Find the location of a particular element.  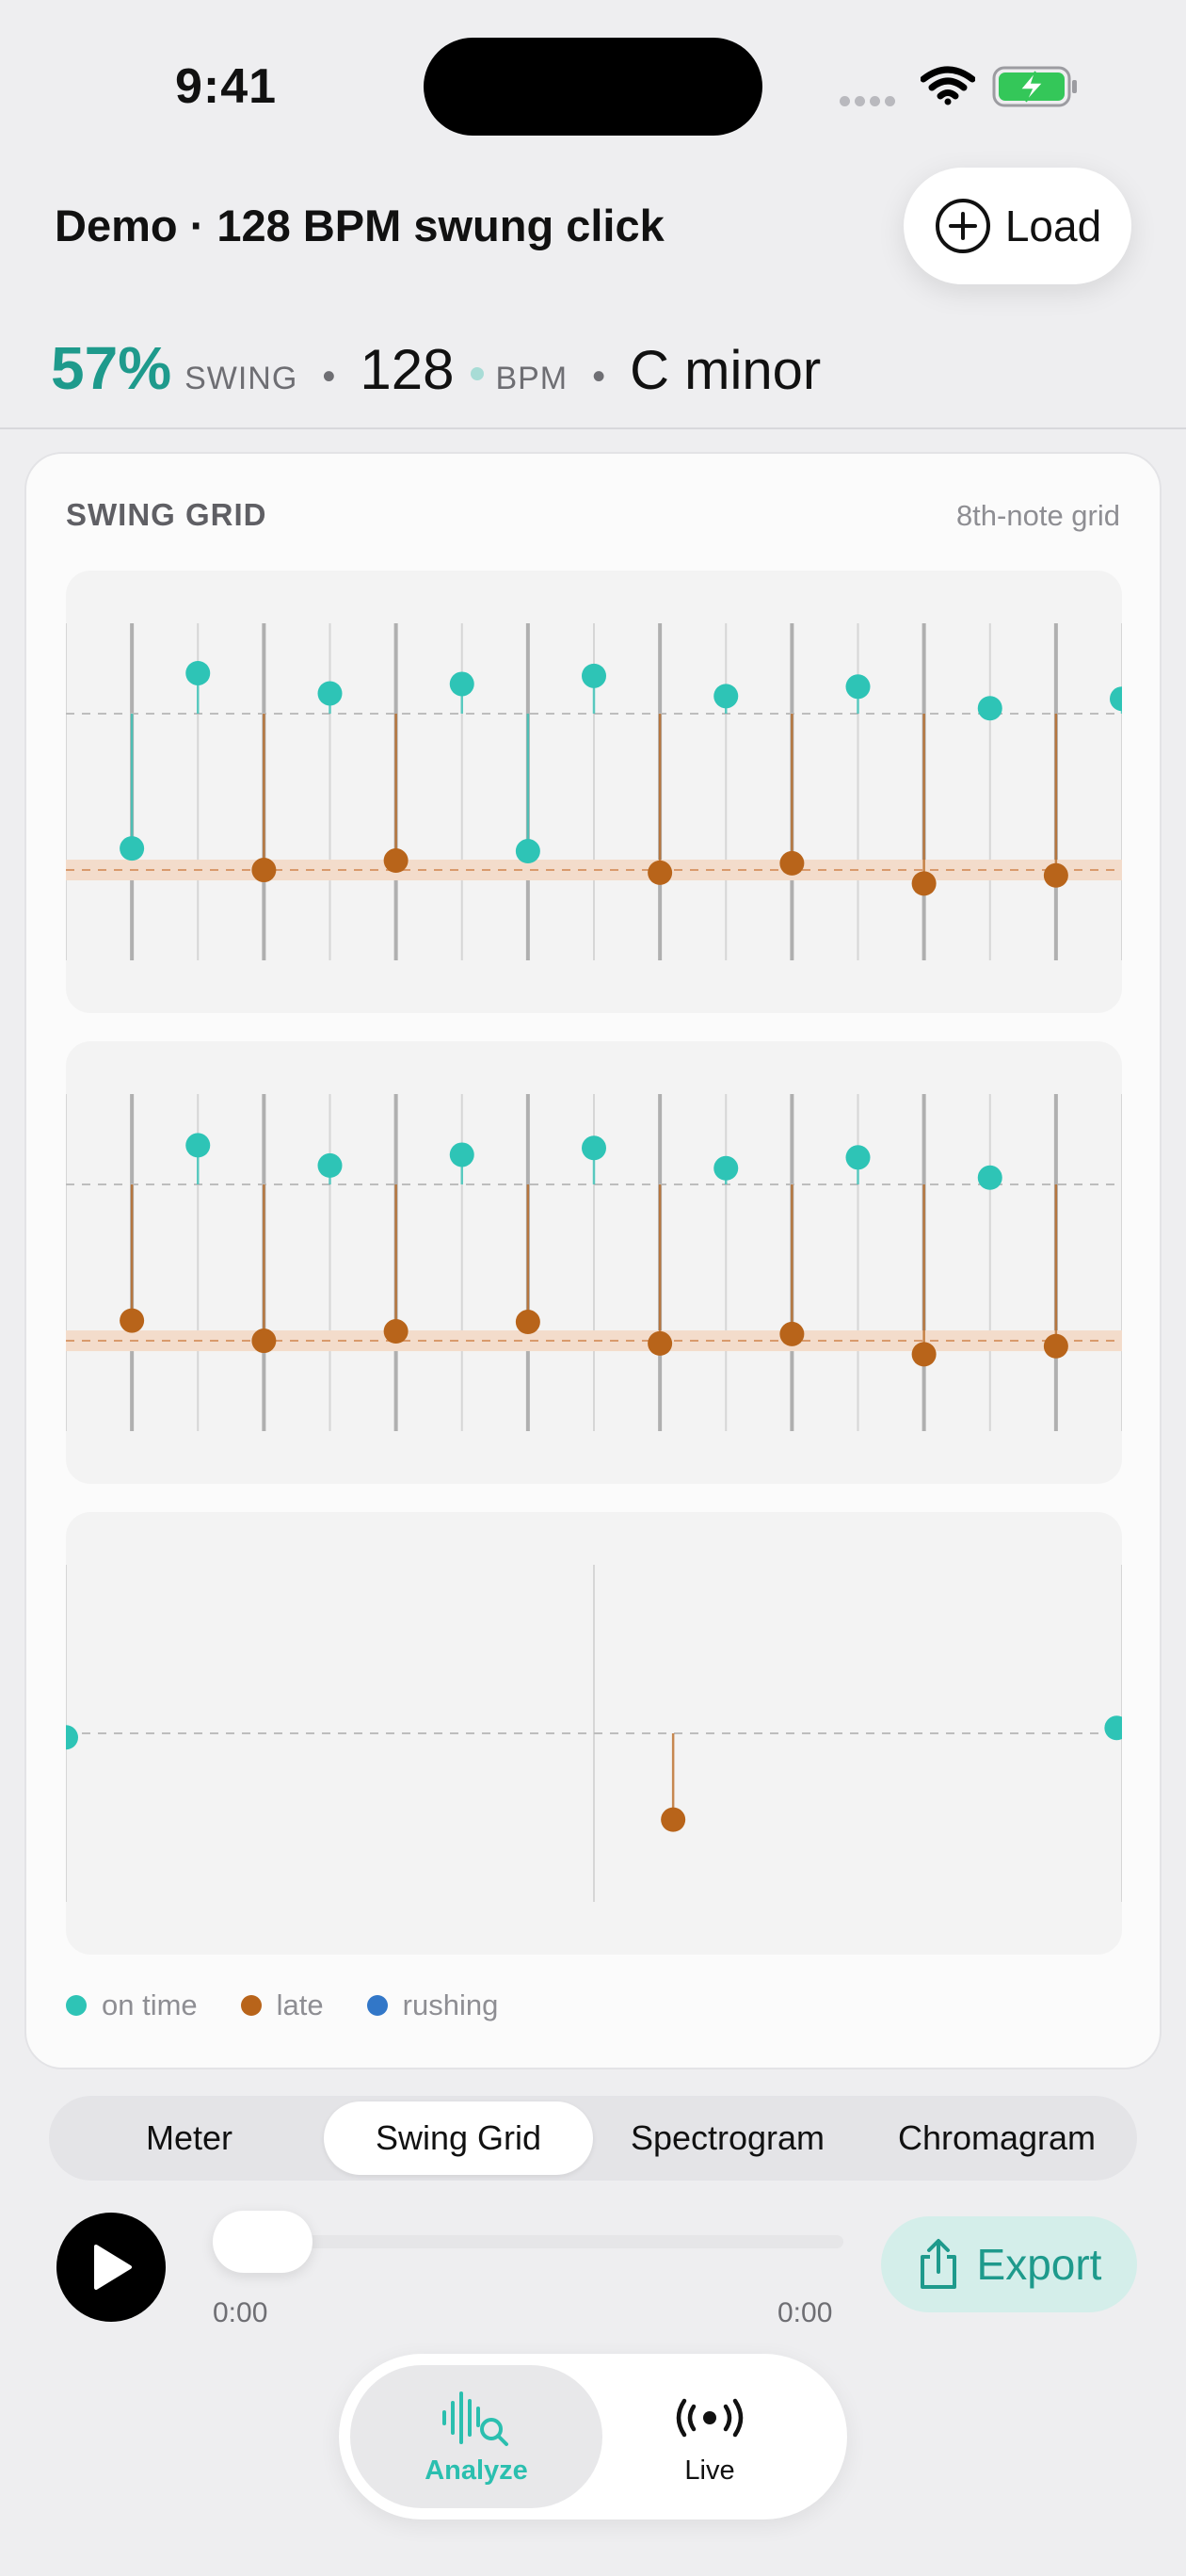

bpm-indicator-dot is located at coordinates (478, 373).